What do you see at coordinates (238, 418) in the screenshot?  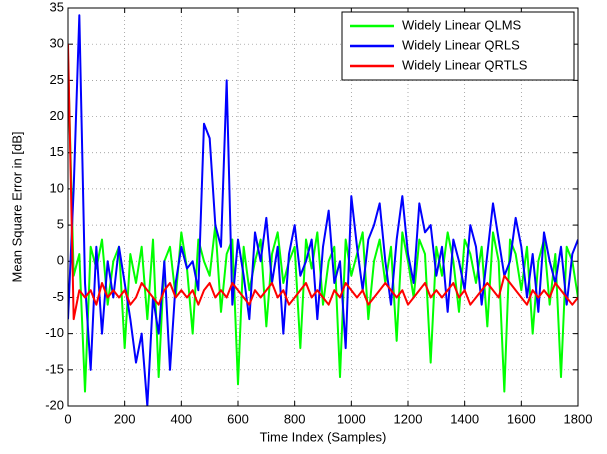 I see `x-tick-label: 600` at bounding box center [238, 418].